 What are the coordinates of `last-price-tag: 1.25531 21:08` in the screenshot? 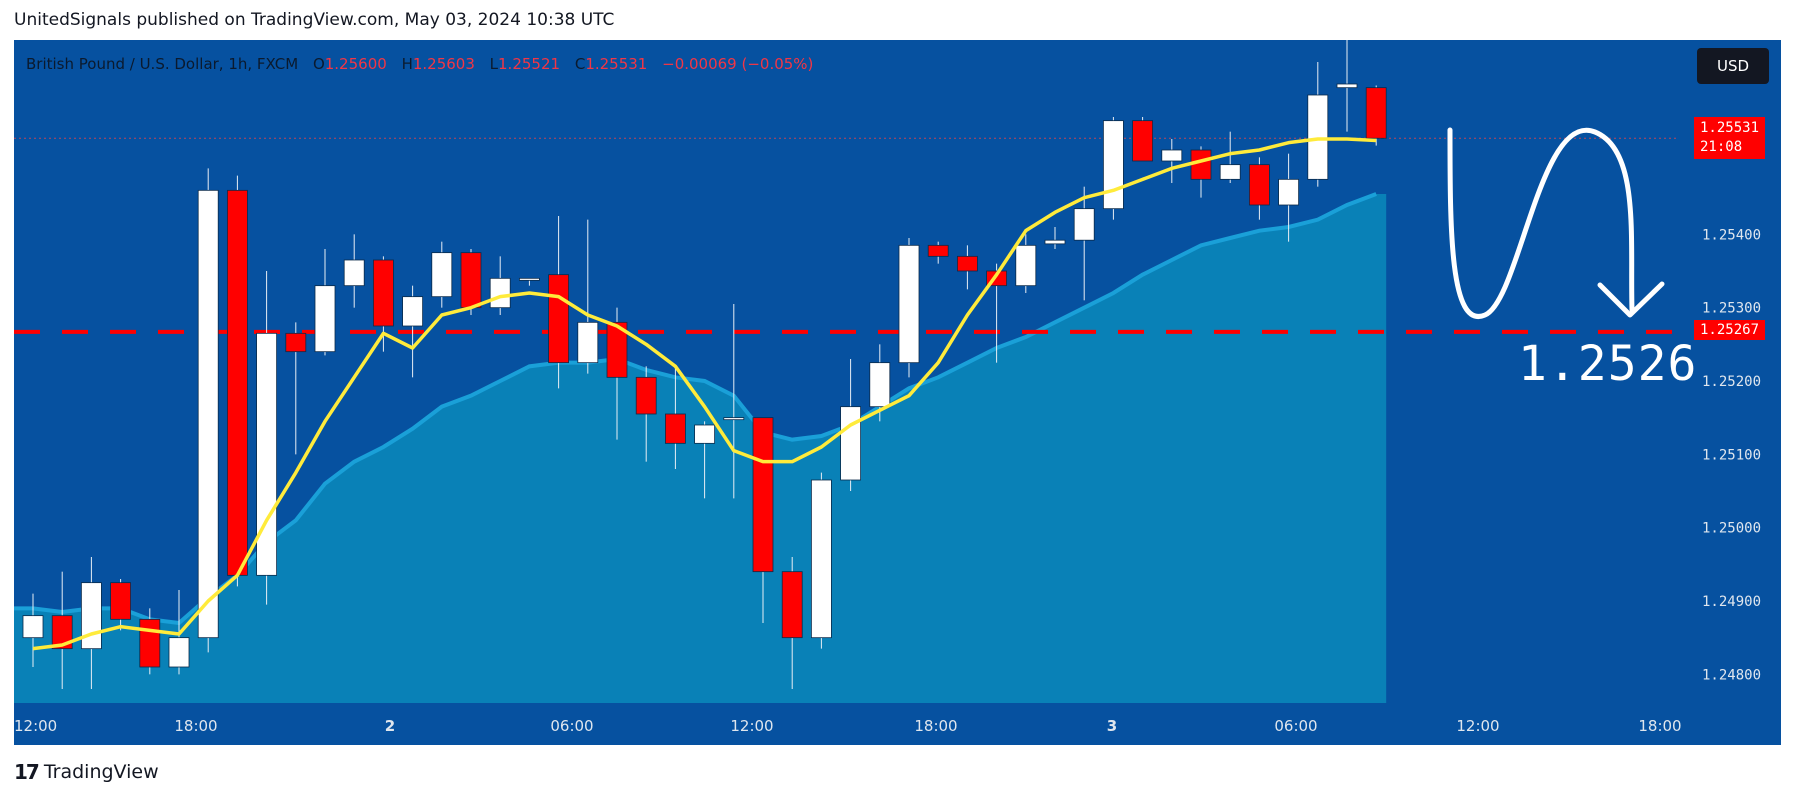 It's located at (1730, 138).